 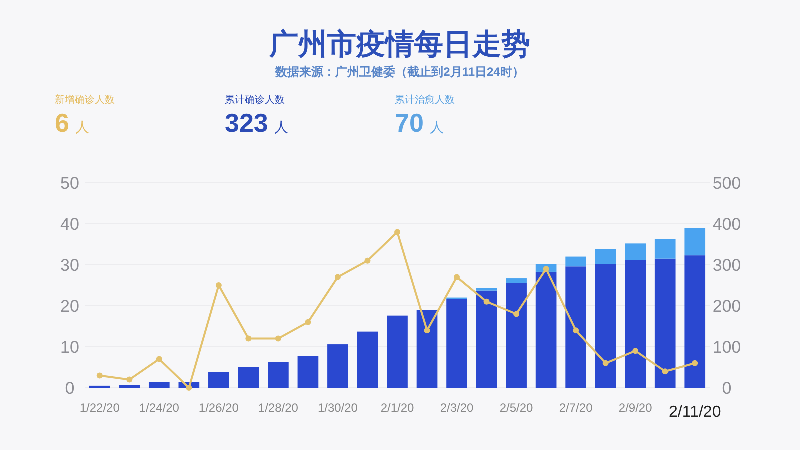 What do you see at coordinates (72, 123) in the screenshot?
I see `text: 6 人` at bounding box center [72, 123].